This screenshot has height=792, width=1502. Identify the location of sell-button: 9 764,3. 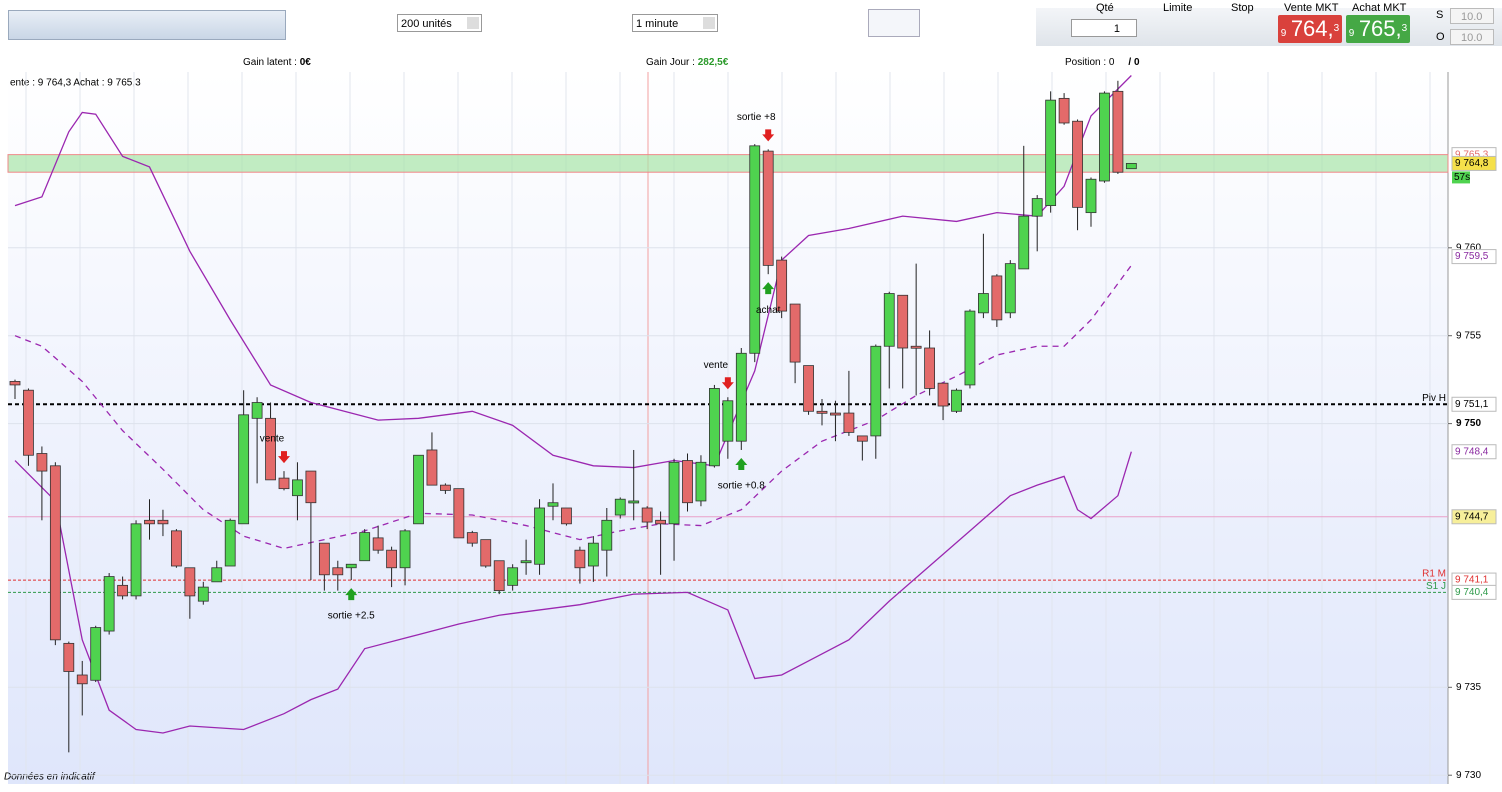
(1310, 29).